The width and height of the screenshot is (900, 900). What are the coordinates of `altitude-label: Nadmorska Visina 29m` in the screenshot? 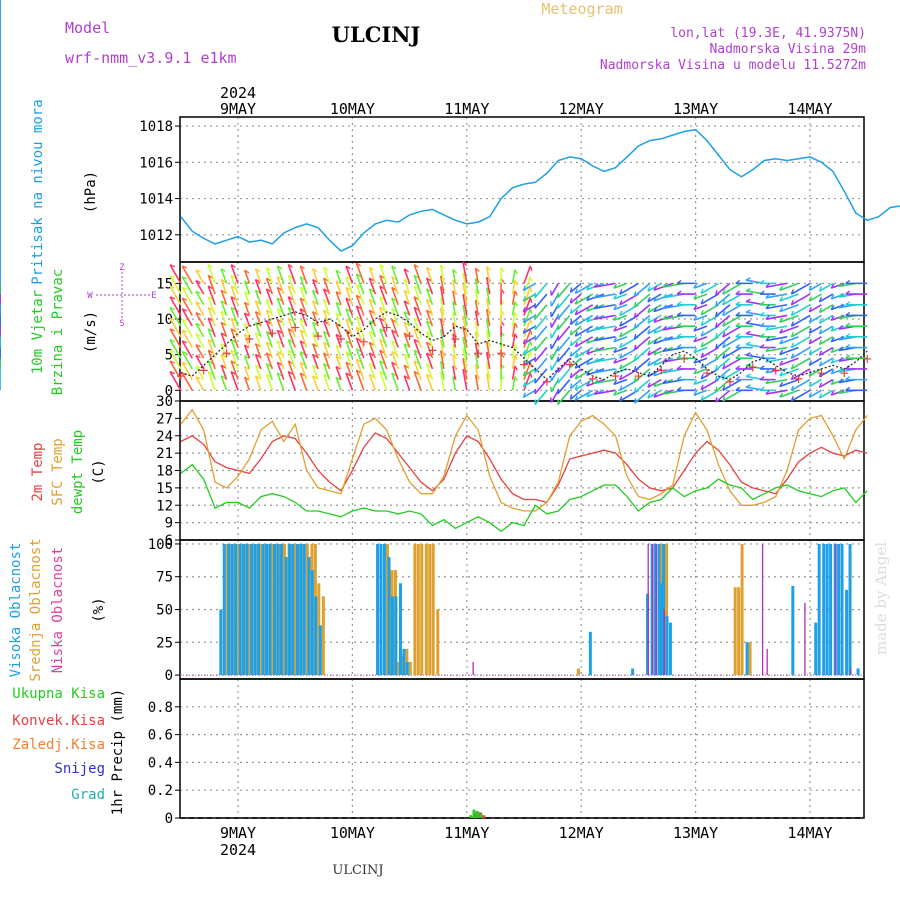 It's located at (787, 49).